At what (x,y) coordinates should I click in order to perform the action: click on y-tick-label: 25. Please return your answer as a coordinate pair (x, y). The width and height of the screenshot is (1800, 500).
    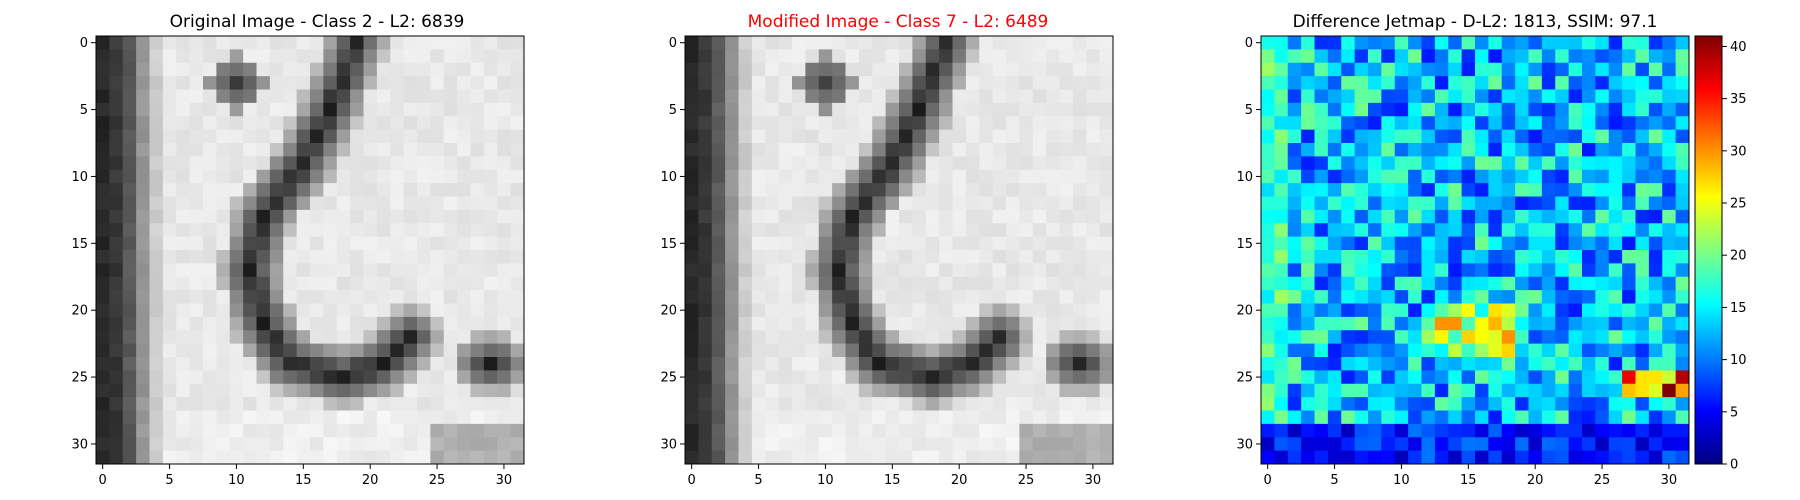
    Looking at the image, I should click on (79, 378).